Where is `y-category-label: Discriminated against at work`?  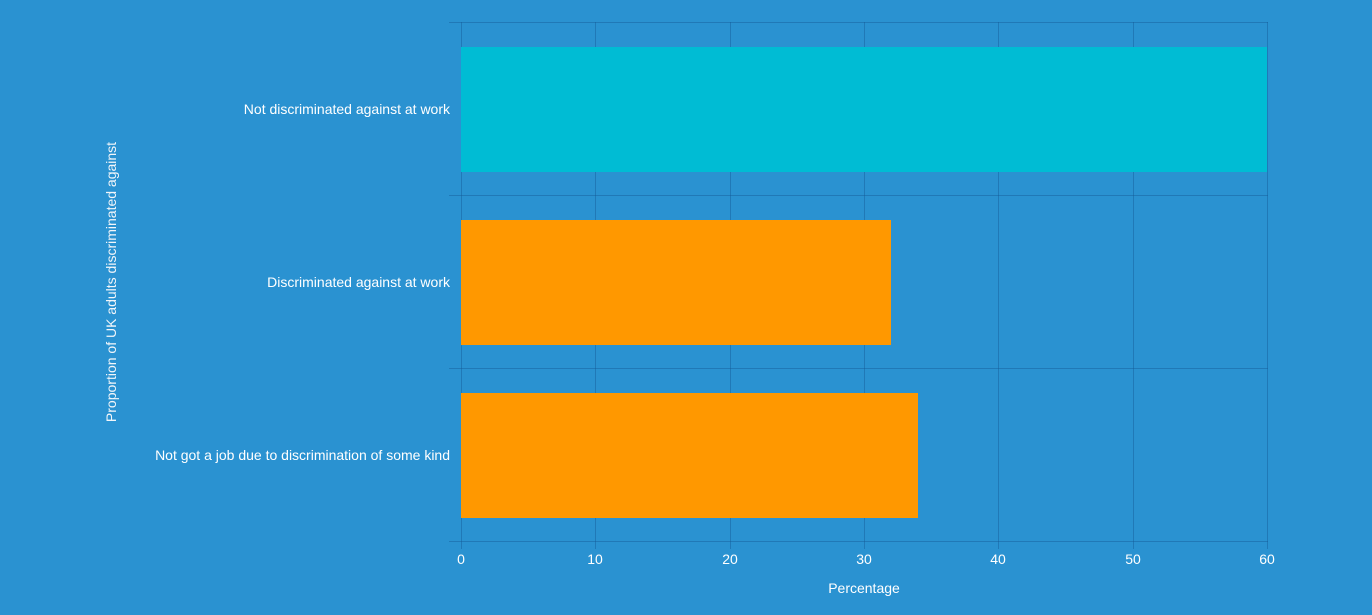
y-category-label: Discriminated against at work is located at coordinates (358, 282).